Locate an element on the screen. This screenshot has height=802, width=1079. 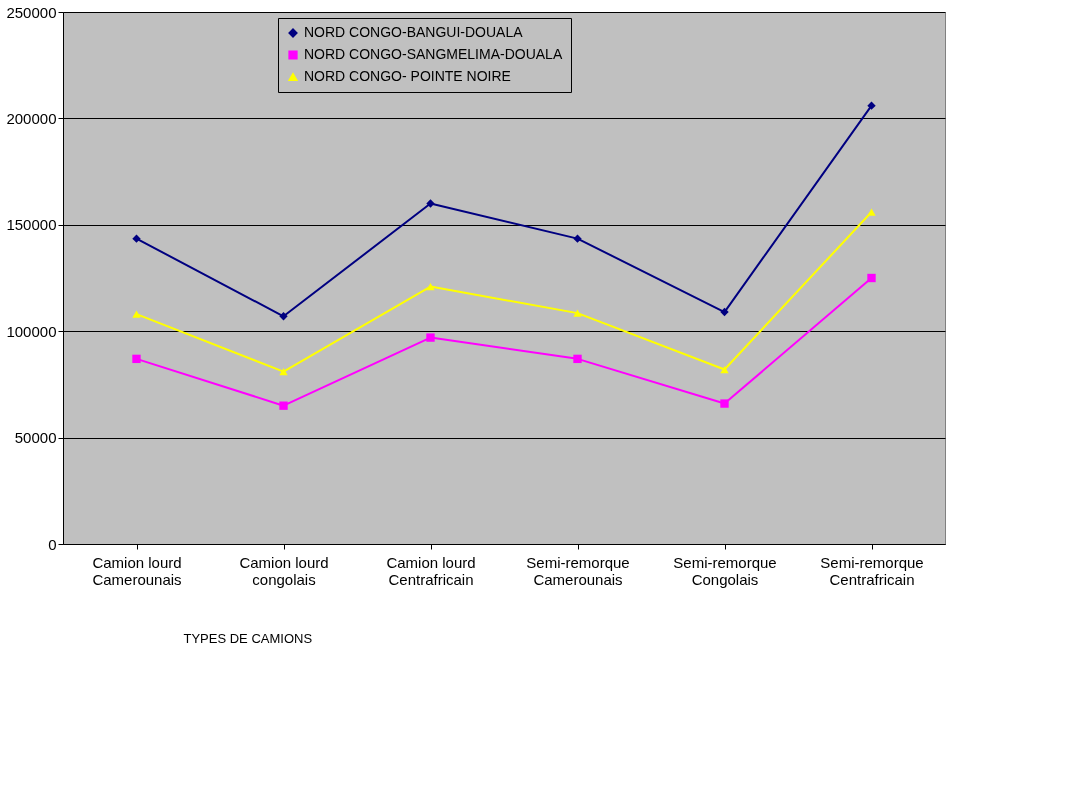
legend-label: NORD CONGO-SANGMELIMA-DOUALA is located at coordinates (433, 54).